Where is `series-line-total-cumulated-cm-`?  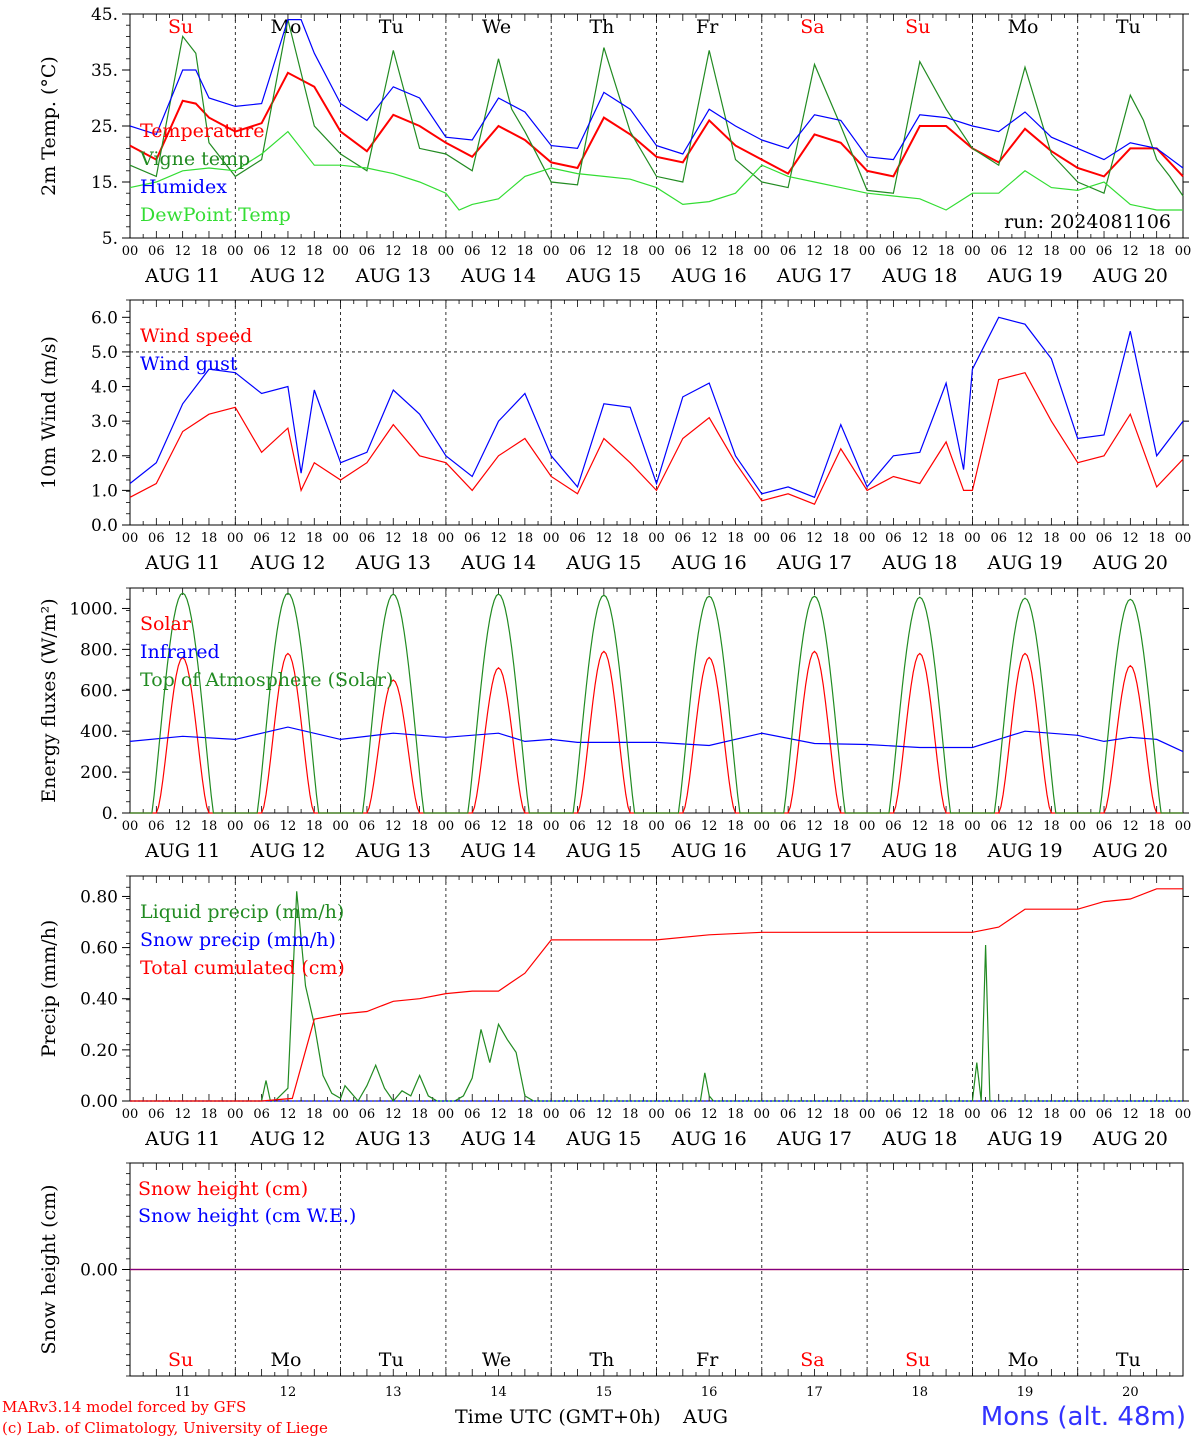
series-line-total-cumulated-cm- is located at coordinates (656, 995).